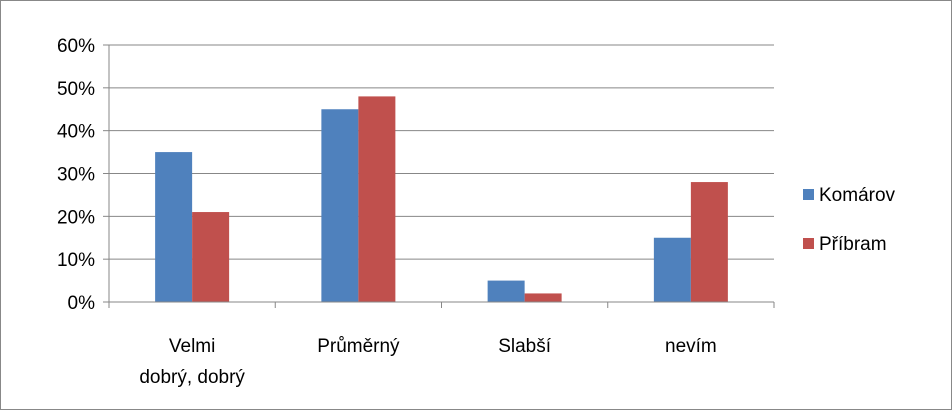 Image resolution: width=952 pixels, height=411 pixels. I want to click on x-category-label: Velmi, so click(192, 346).